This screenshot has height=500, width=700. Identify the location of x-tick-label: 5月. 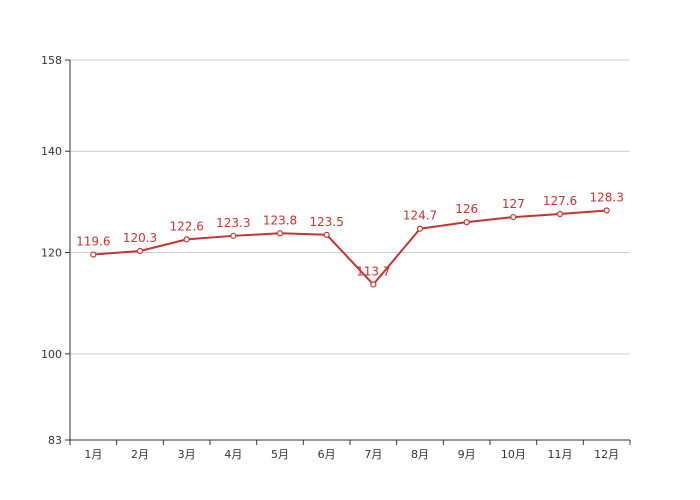
(280, 454).